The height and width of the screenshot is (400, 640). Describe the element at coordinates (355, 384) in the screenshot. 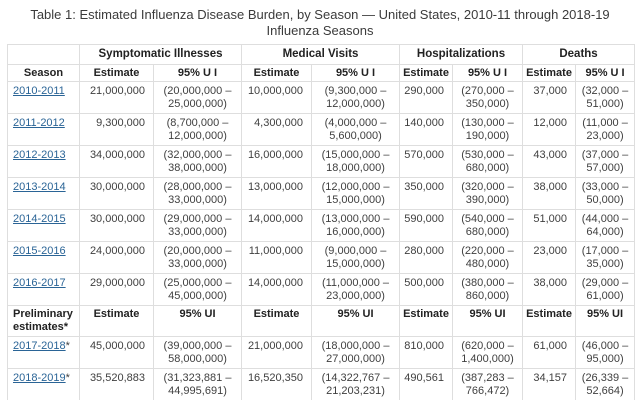

I see `ui-cell: (14,322,767 – 21,203,231)` at that location.